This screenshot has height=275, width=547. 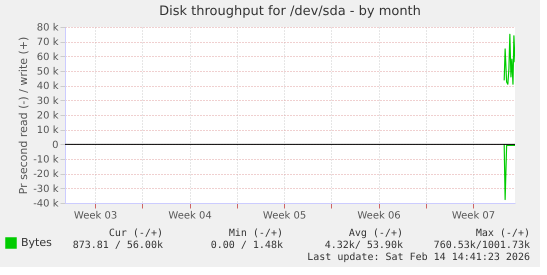 I want to click on y-tick-label: 80 k, so click(x=47, y=28).